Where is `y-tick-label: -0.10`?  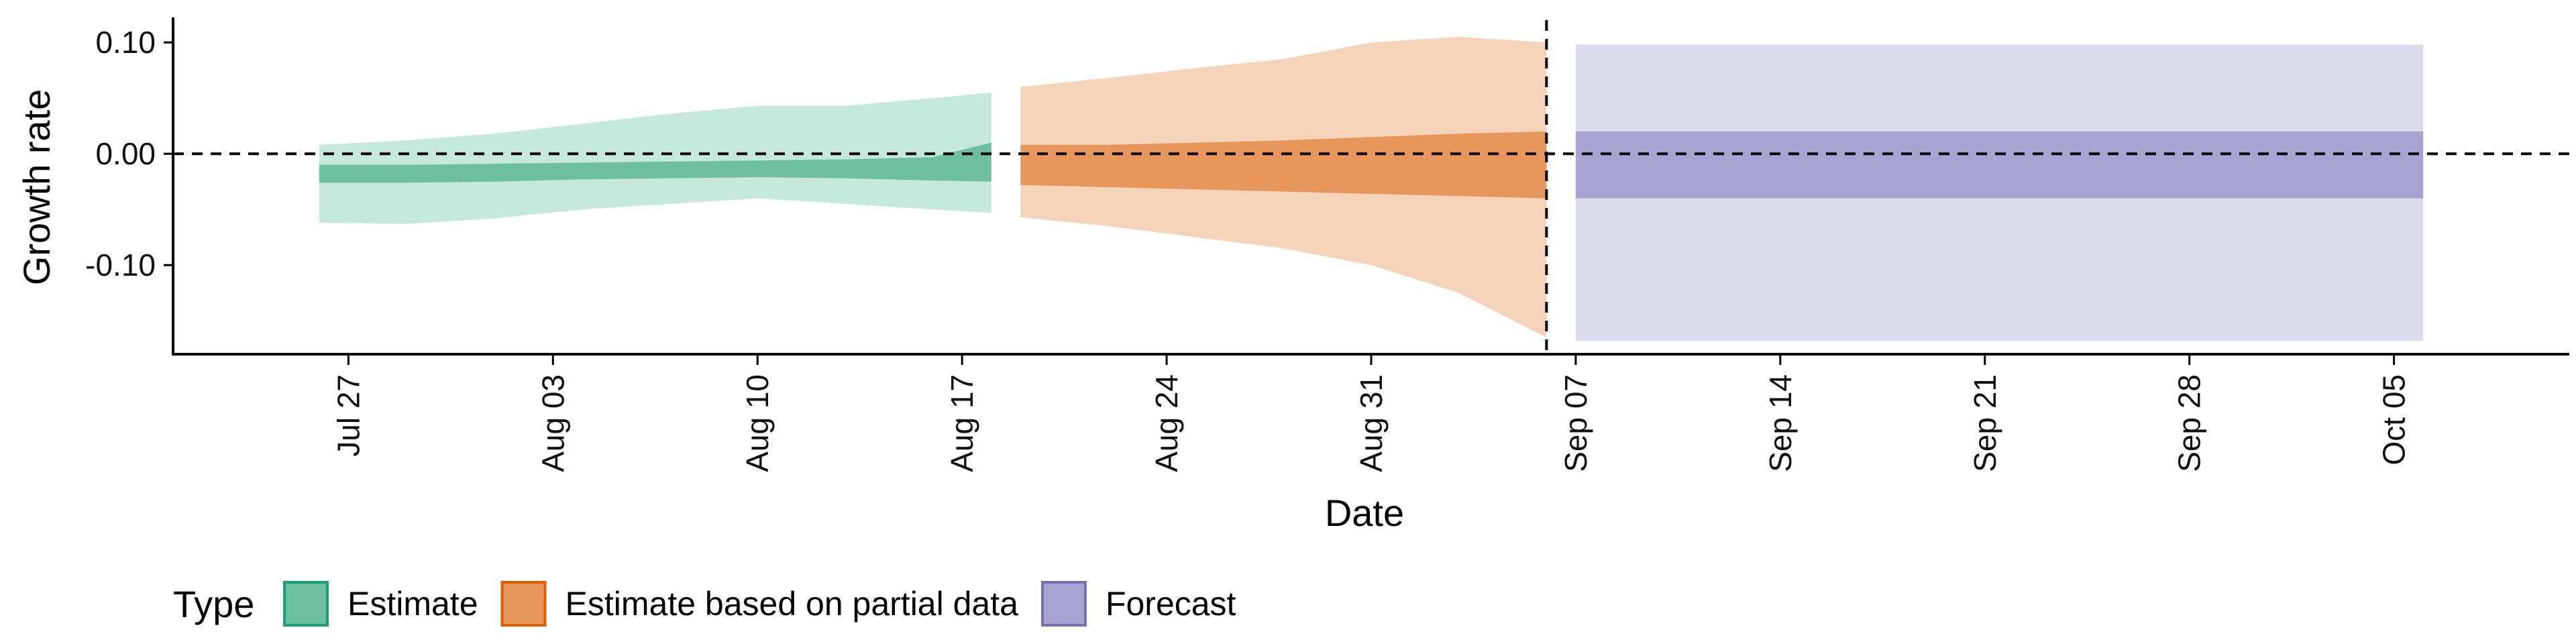 y-tick-label: -0.10 is located at coordinates (120, 265).